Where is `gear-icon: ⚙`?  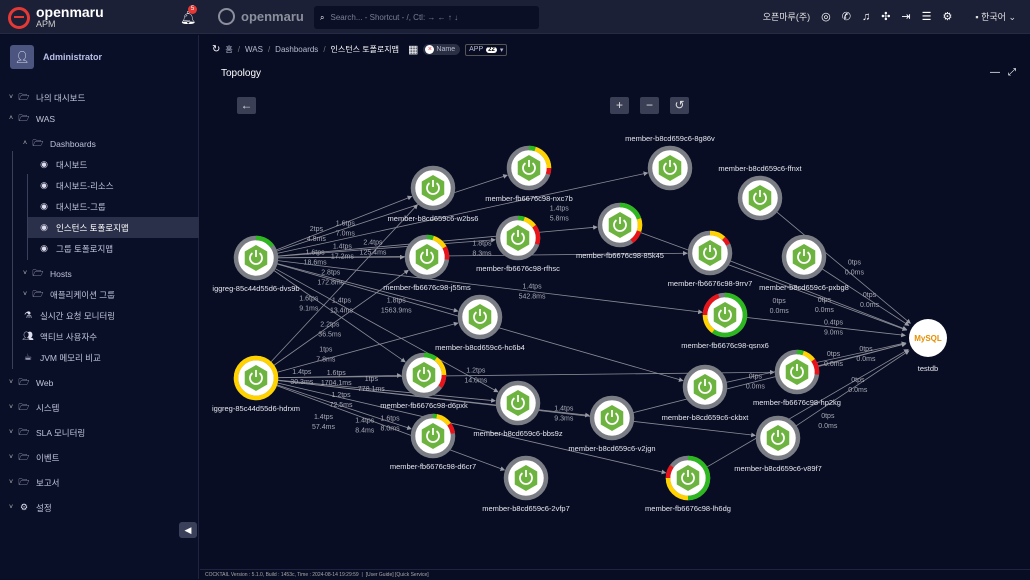 gear-icon: ⚙ is located at coordinates (948, 16).